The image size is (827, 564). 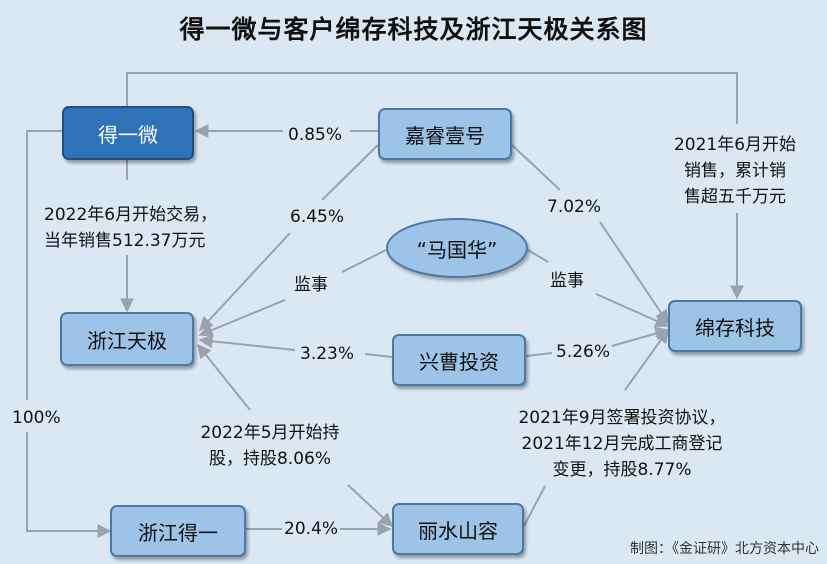 What do you see at coordinates (735, 326) in the screenshot?
I see `node-mianchun: 绵存科技` at bounding box center [735, 326].